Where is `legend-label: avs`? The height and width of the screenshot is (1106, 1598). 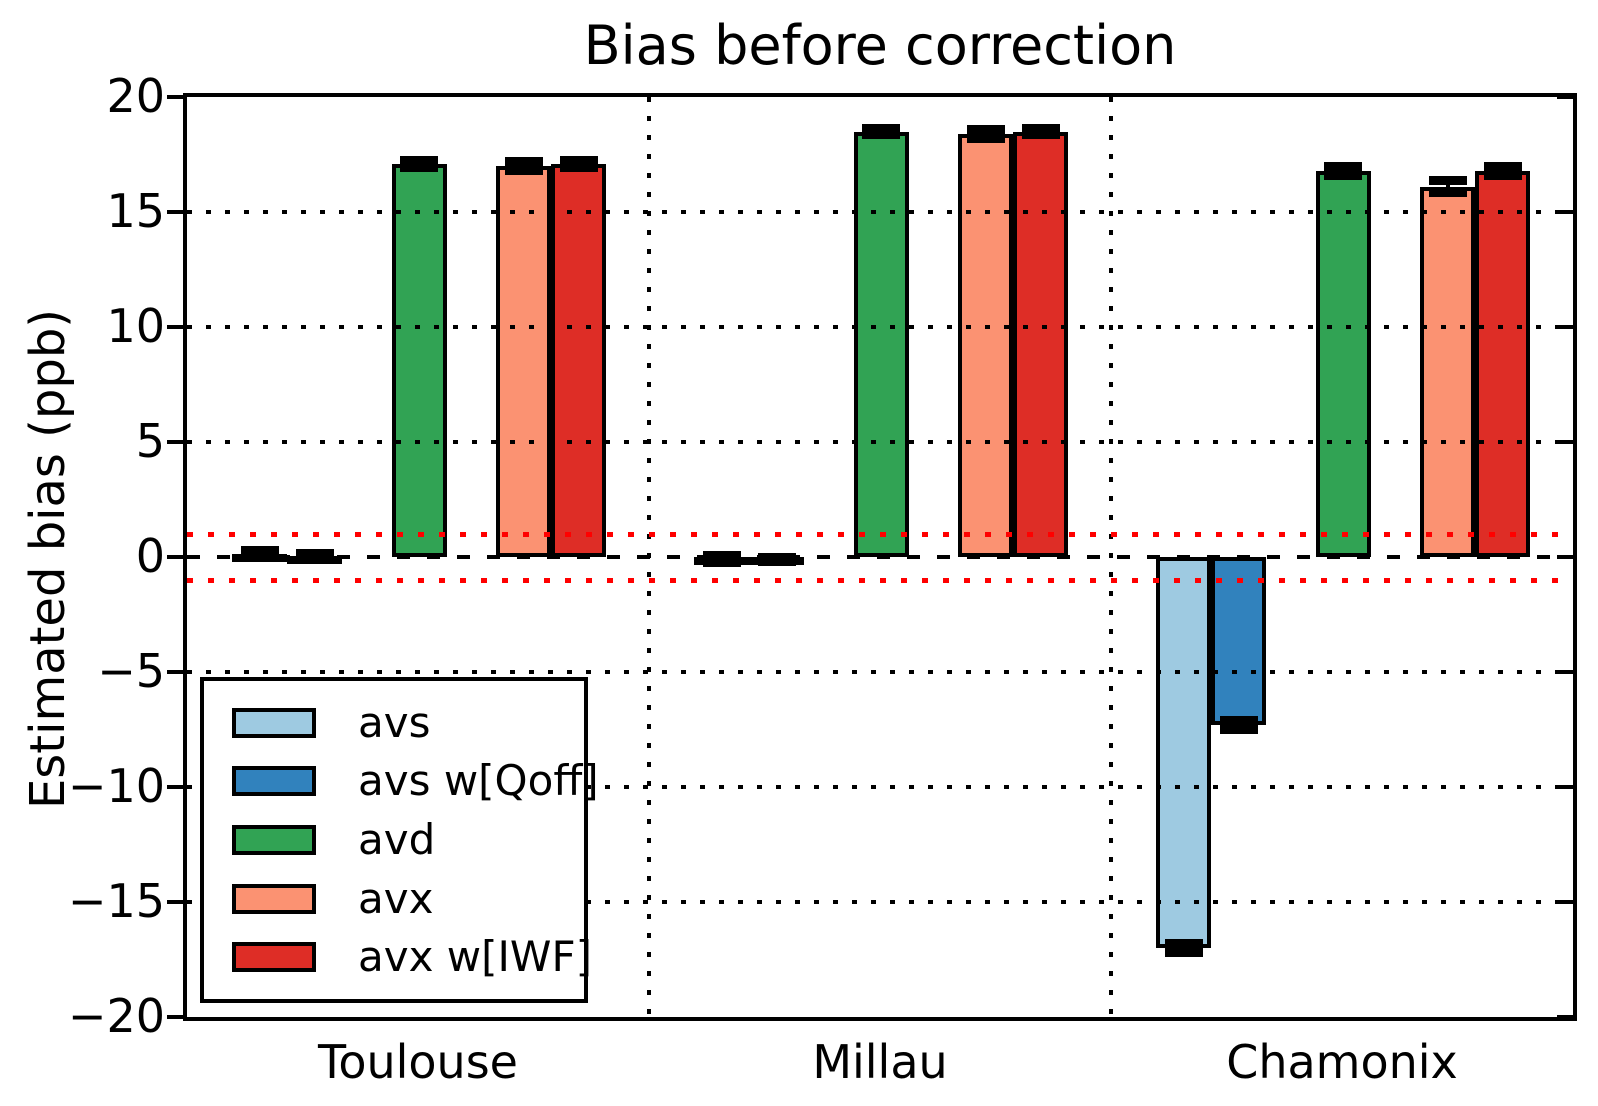
legend-label: avs is located at coordinates (394, 722).